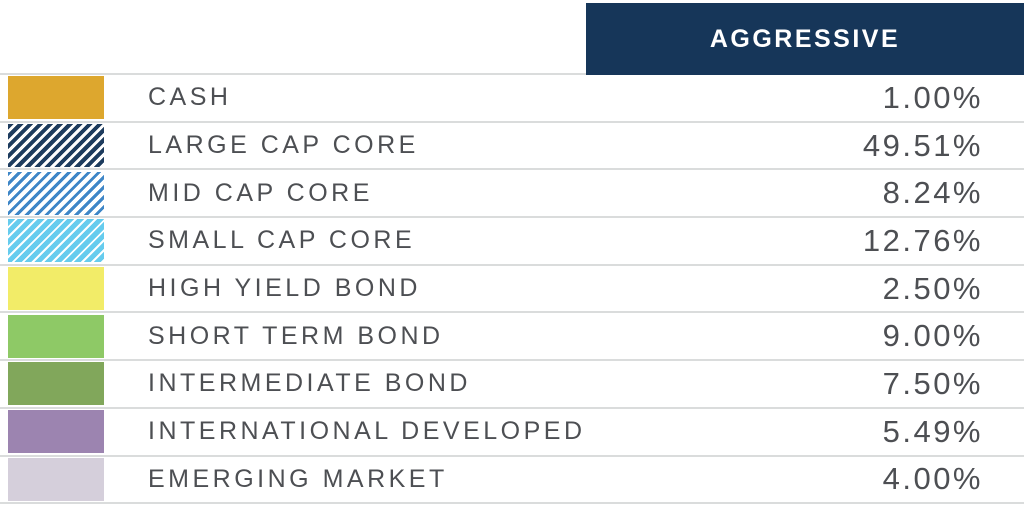 The image size is (1024, 505). What do you see at coordinates (367, 431) in the screenshot?
I see `asset-class-label: INTERNATIONAL DEVELOPED` at bounding box center [367, 431].